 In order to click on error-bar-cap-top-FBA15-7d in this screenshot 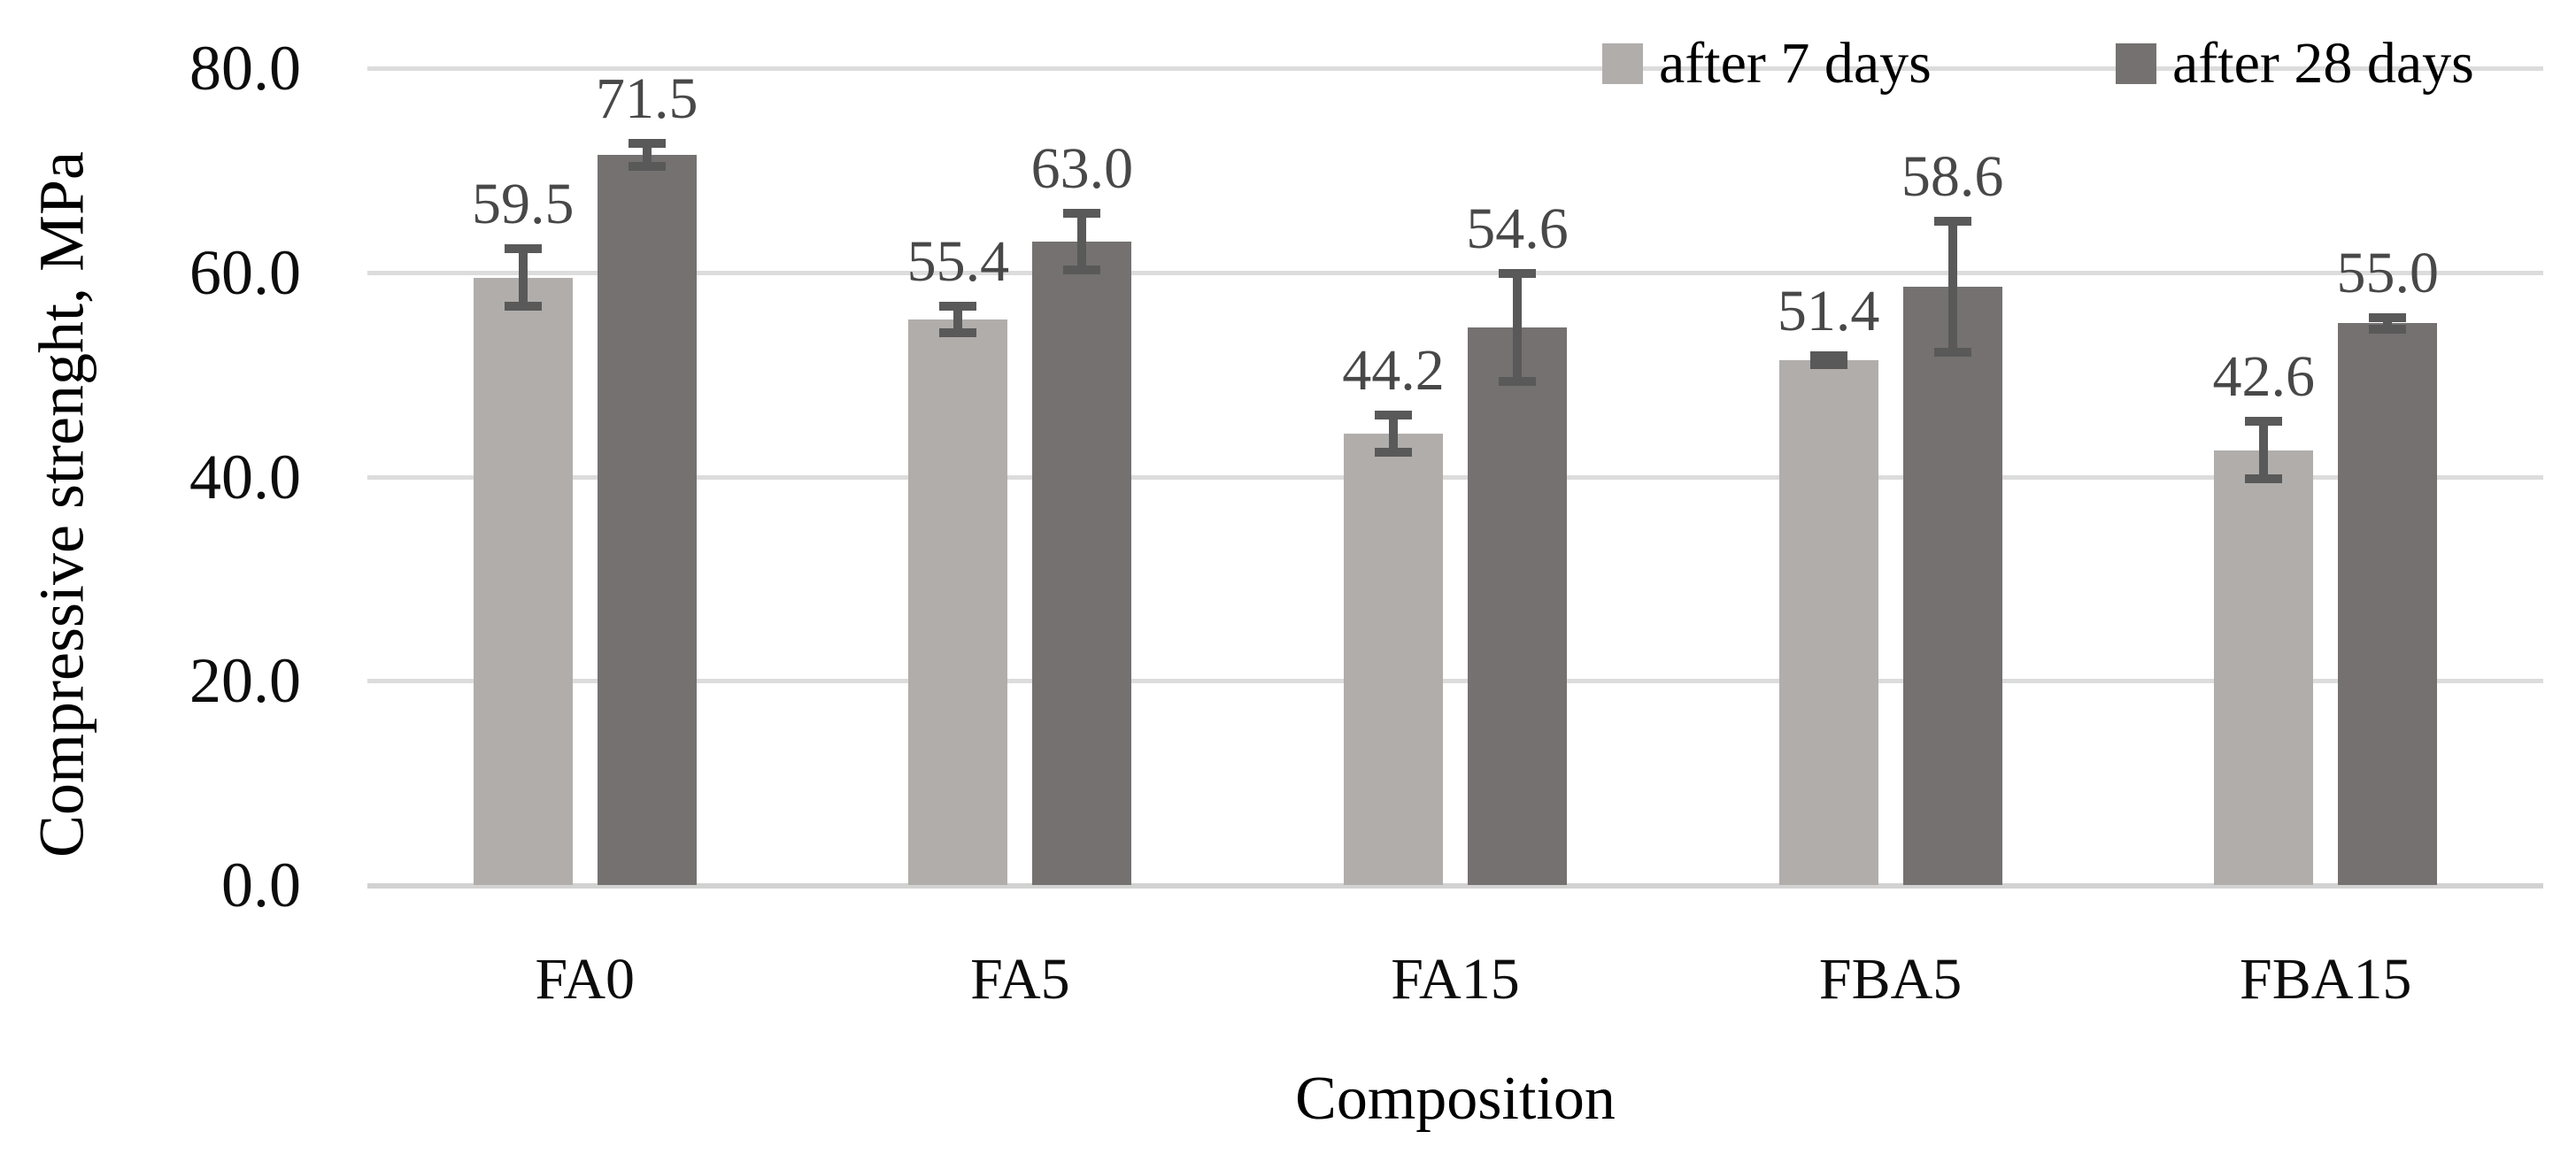, I will do `click(2264, 422)`.